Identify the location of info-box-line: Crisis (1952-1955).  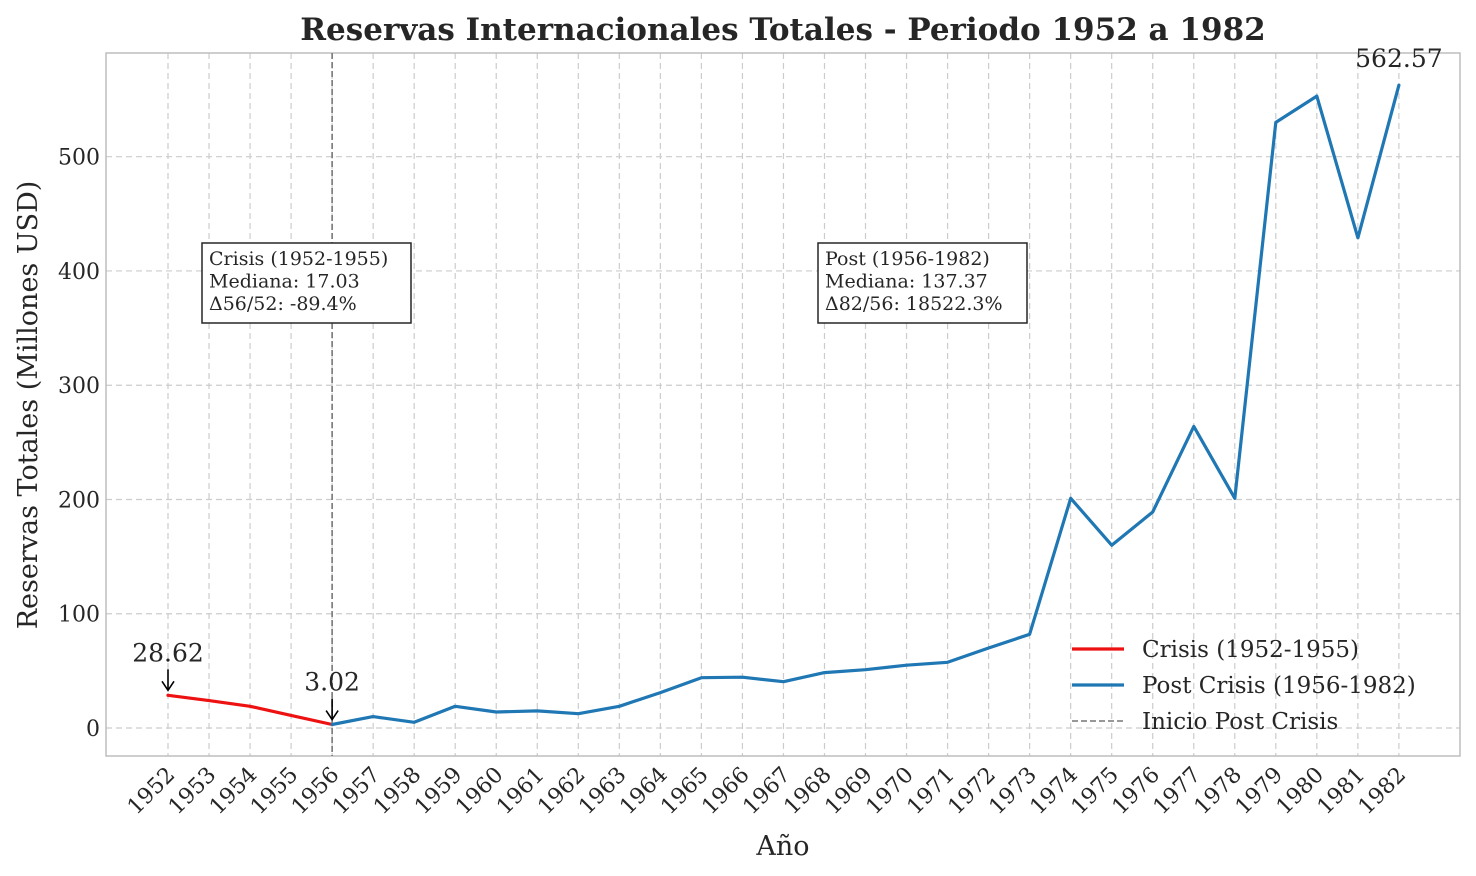
(298, 259).